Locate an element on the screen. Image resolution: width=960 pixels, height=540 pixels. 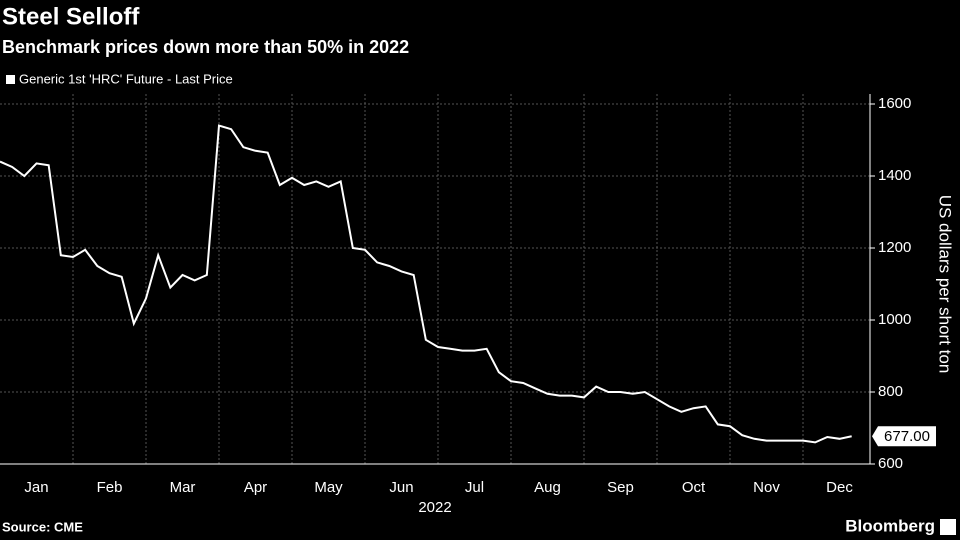
y-tick-label: 1600 is located at coordinates (894, 103).